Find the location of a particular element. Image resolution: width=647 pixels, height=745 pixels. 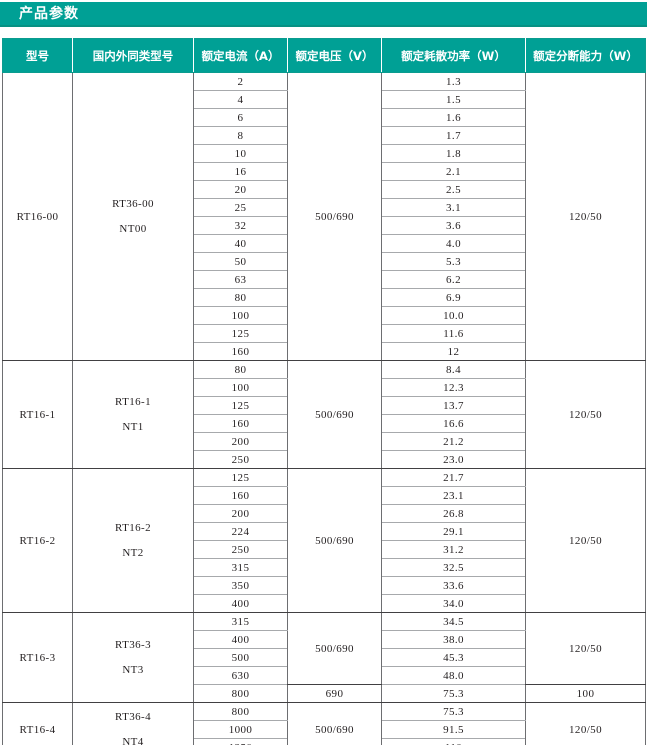

cell-rated-current: 40 is located at coordinates (240, 243).